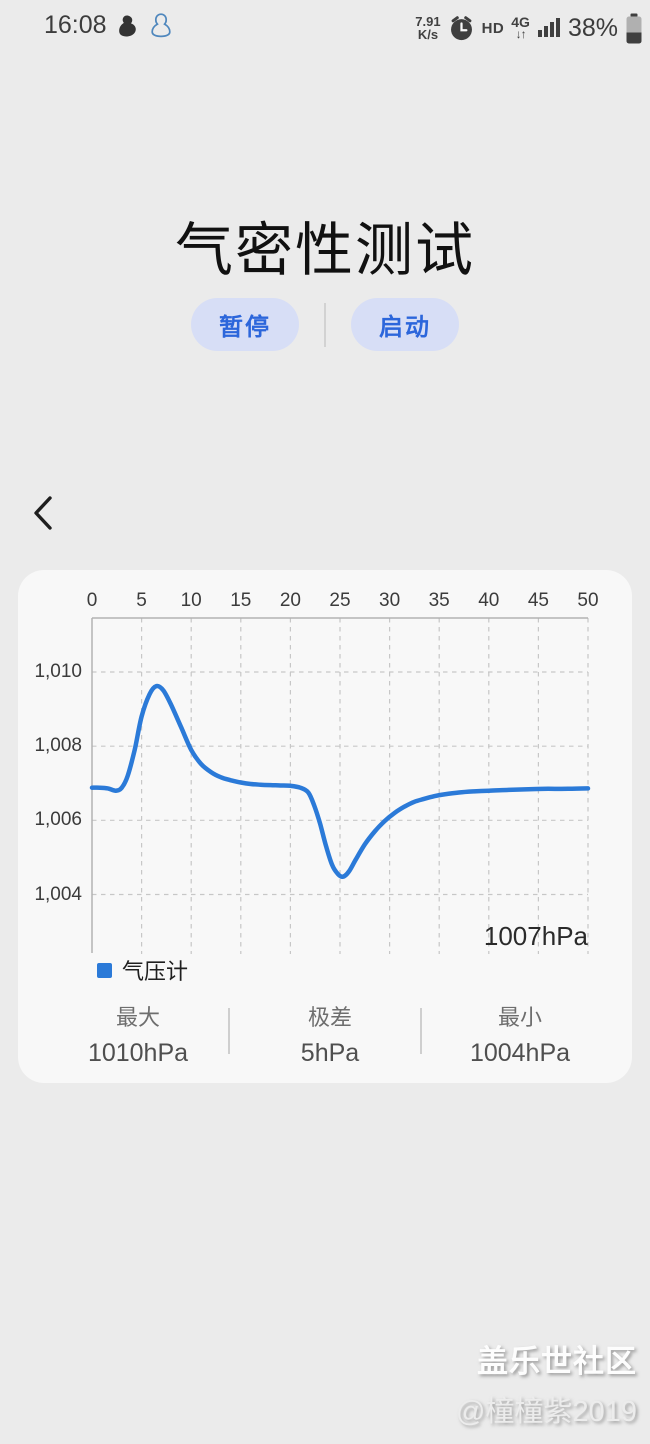  I want to click on pressure-series-line, so click(340, 781).